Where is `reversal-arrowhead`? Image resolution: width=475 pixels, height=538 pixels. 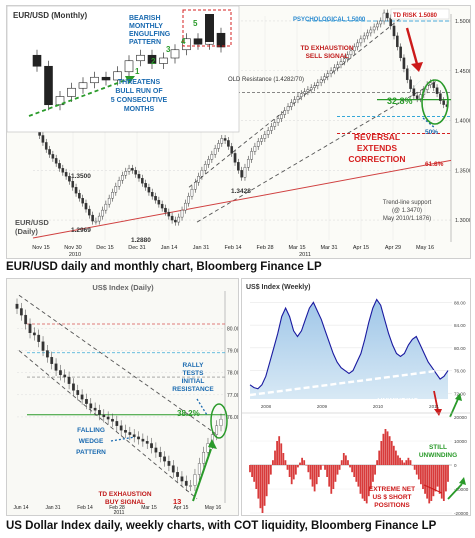 reversal-arrowhead is located at coordinates (417, 67).